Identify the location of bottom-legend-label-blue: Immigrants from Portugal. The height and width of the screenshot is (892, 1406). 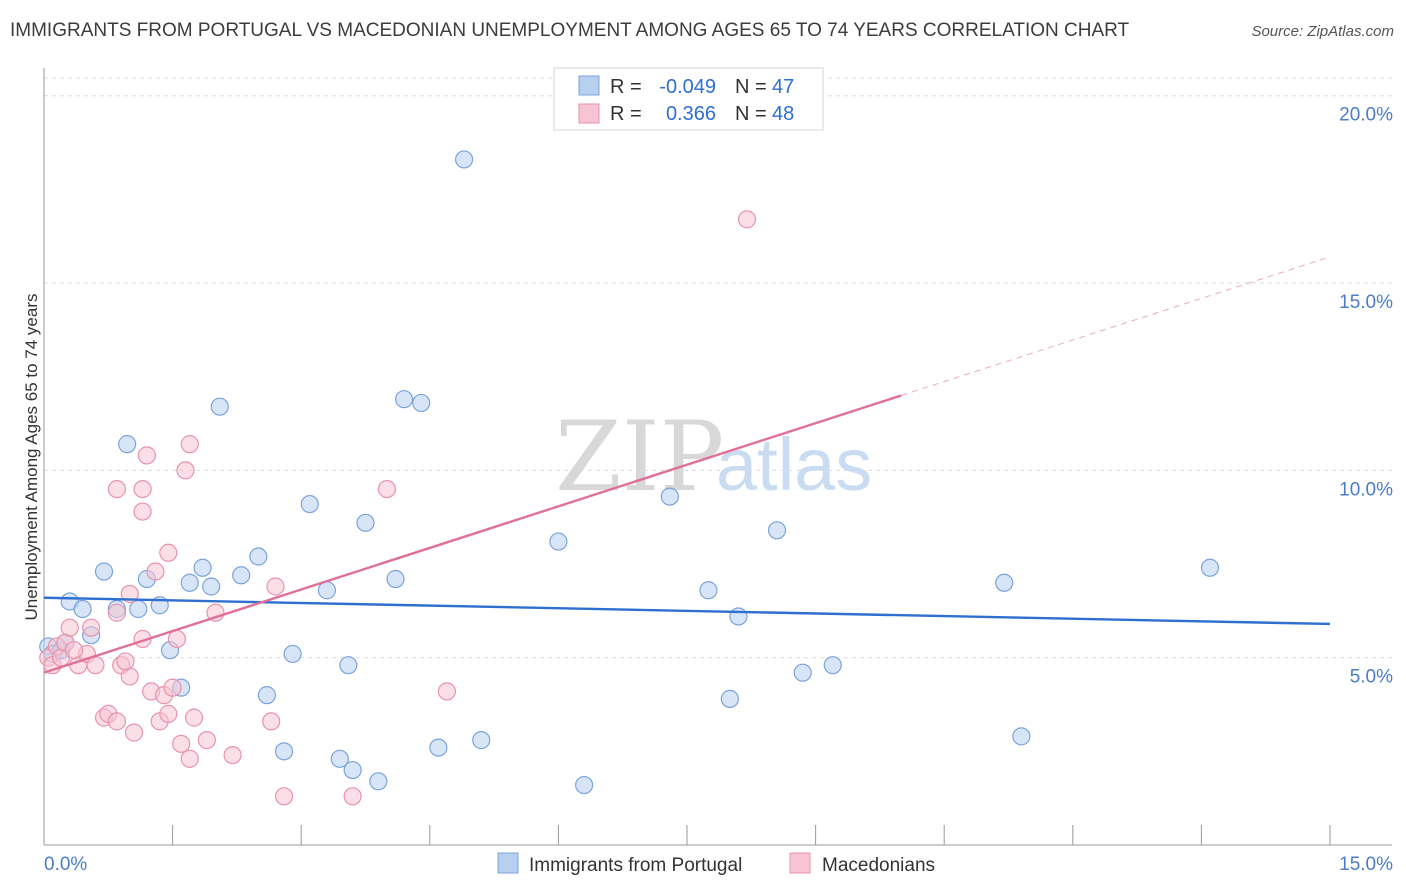
(635, 865).